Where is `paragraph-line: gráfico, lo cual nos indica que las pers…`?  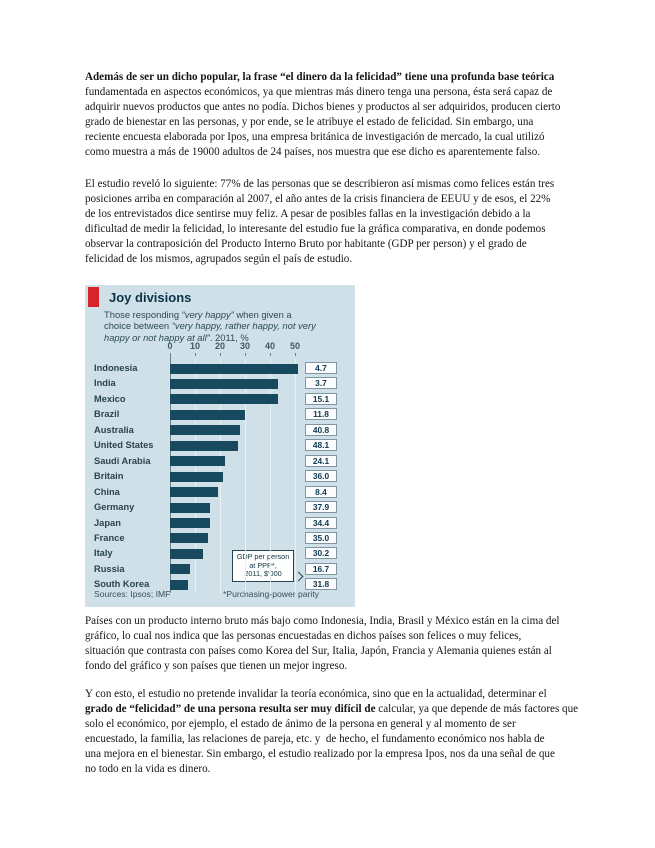 paragraph-line: gráfico, lo cual nos indica que las pers… is located at coordinates (303, 636).